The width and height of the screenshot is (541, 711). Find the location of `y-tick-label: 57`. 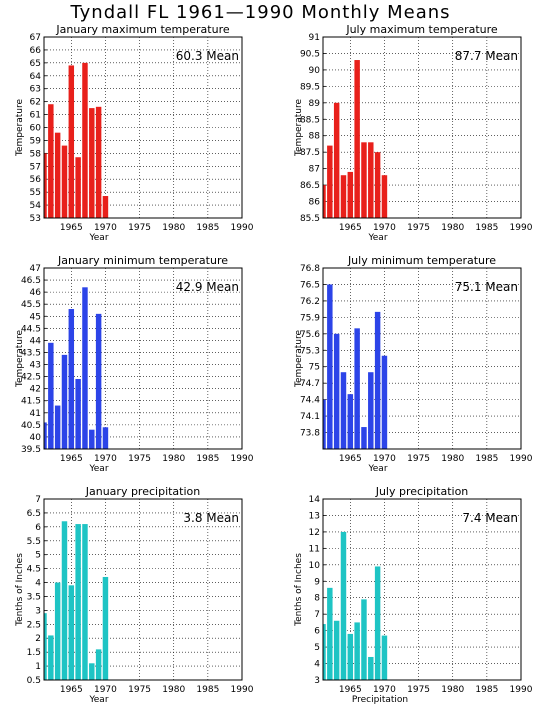

y-tick-label: 57 is located at coordinates (35, 167).